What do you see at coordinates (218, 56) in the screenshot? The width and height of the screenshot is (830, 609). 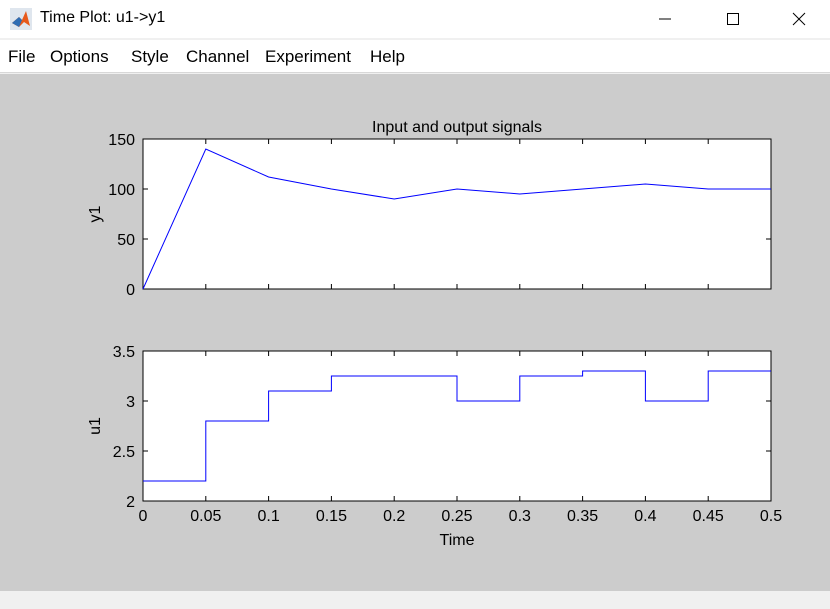 I see `menu-channel: Channel` at bounding box center [218, 56].